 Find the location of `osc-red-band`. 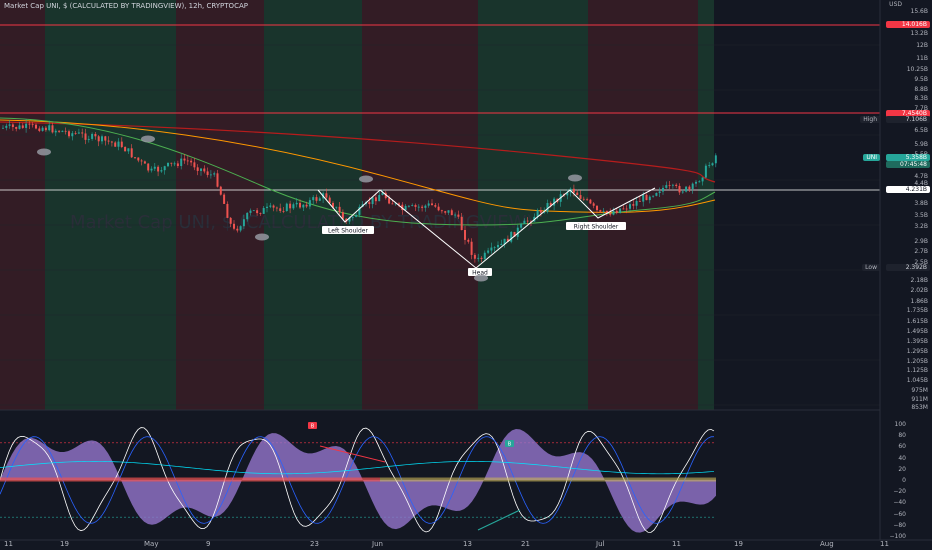

osc-red-band is located at coordinates (190, 479).